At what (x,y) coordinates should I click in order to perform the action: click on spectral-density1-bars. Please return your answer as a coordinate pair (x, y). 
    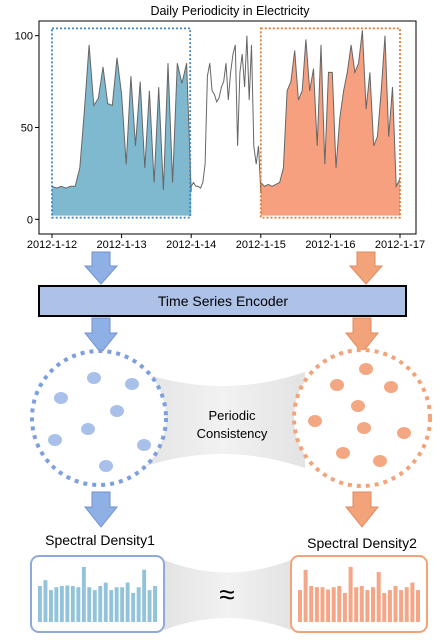
    Looking at the image, I should click on (97, 594).